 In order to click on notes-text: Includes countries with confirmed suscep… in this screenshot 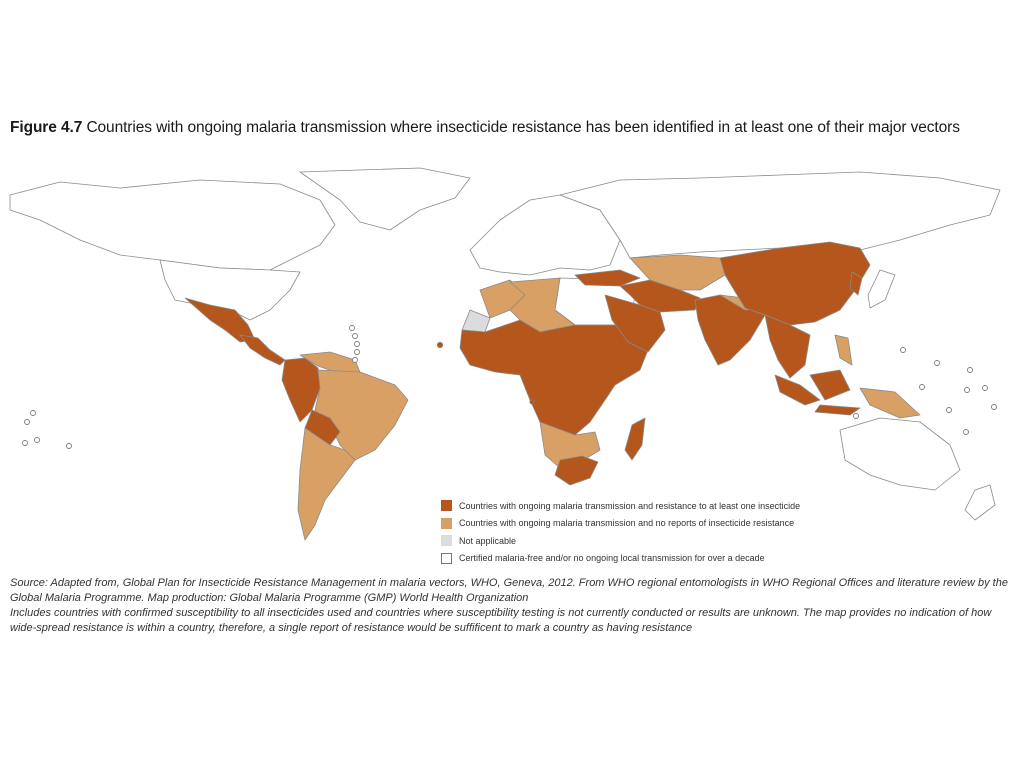, I will do `click(501, 620)`.